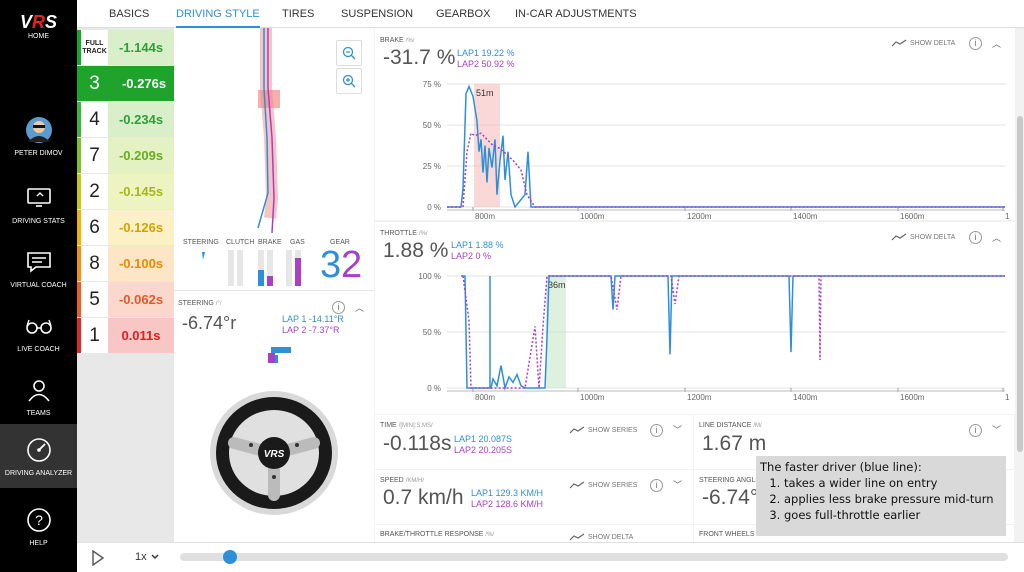  I want to click on tab-driving-style: DRIVING STYLE, so click(218, 14).